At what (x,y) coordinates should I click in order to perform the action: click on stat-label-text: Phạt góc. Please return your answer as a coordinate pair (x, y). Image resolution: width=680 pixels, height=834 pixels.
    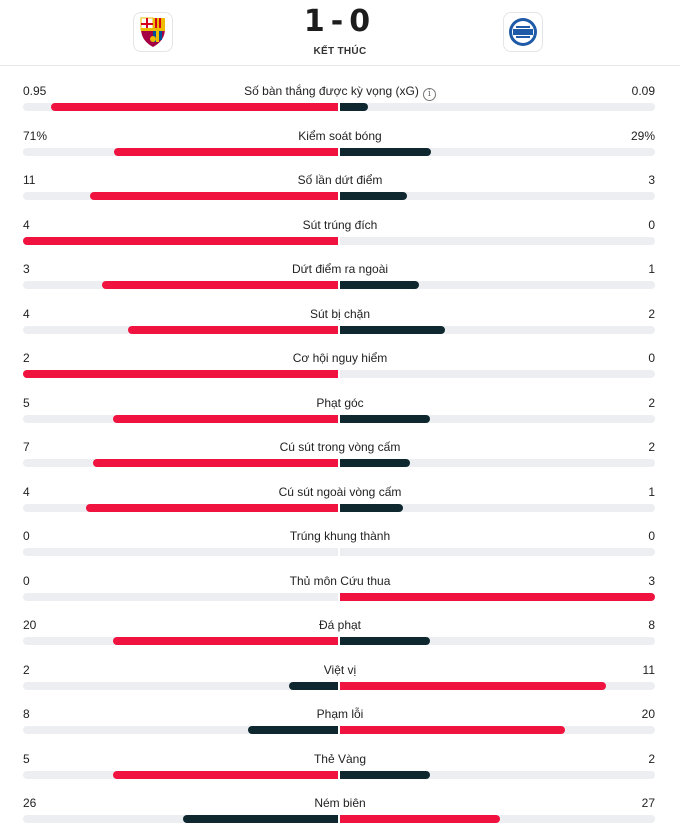
    Looking at the image, I should click on (340, 402).